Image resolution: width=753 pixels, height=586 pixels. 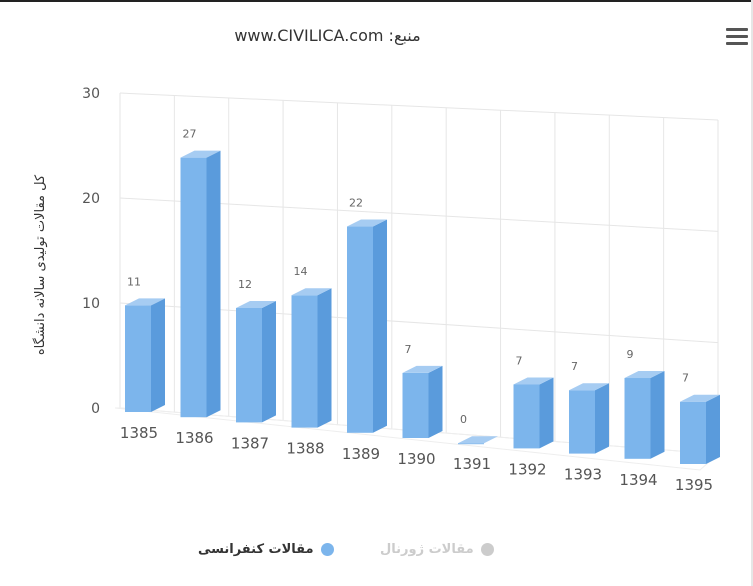 I want to click on data-label: 0, so click(x=463, y=419).